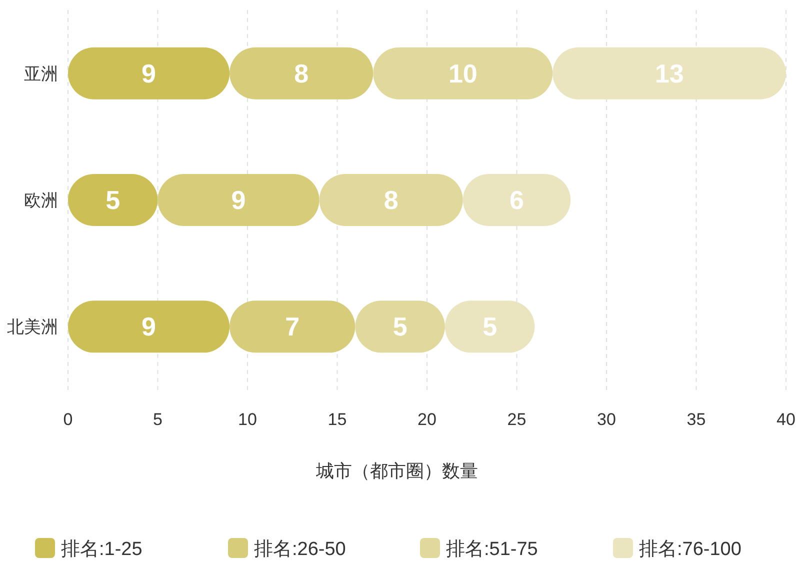 This screenshot has width=800, height=564. What do you see at coordinates (786, 419) in the screenshot?
I see `x-tick-label: 40` at bounding box center [786, 419].